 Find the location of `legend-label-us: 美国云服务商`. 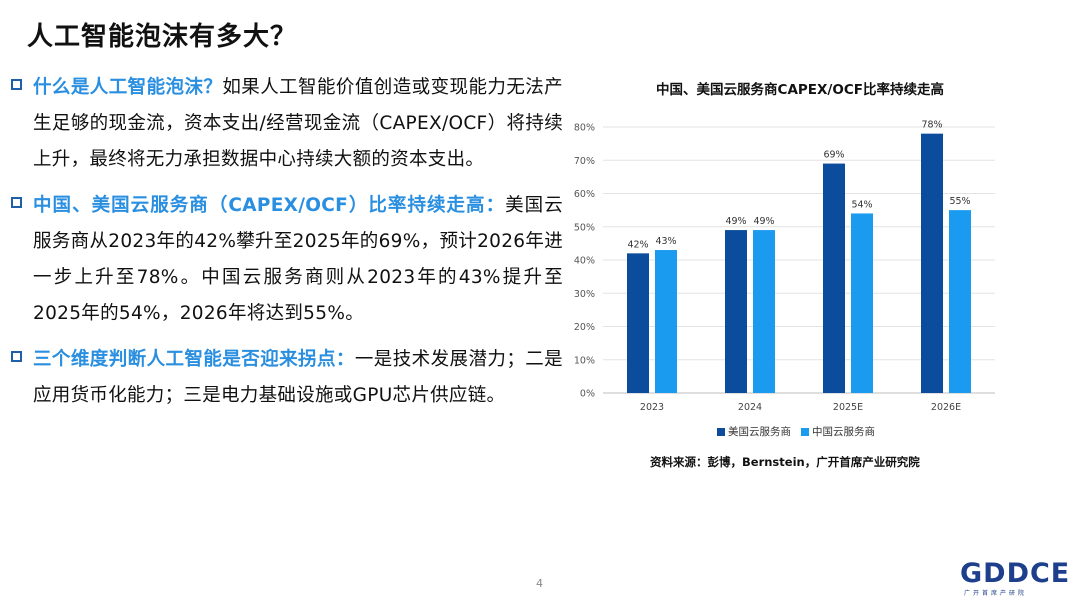

legend-label-us: 美国云服务商 is located at coordinates (759, 432).